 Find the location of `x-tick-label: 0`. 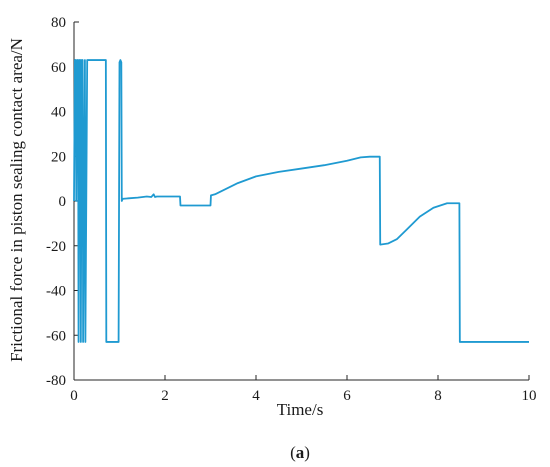

x-tick-label: 0 is located at coordinates (74, 396).